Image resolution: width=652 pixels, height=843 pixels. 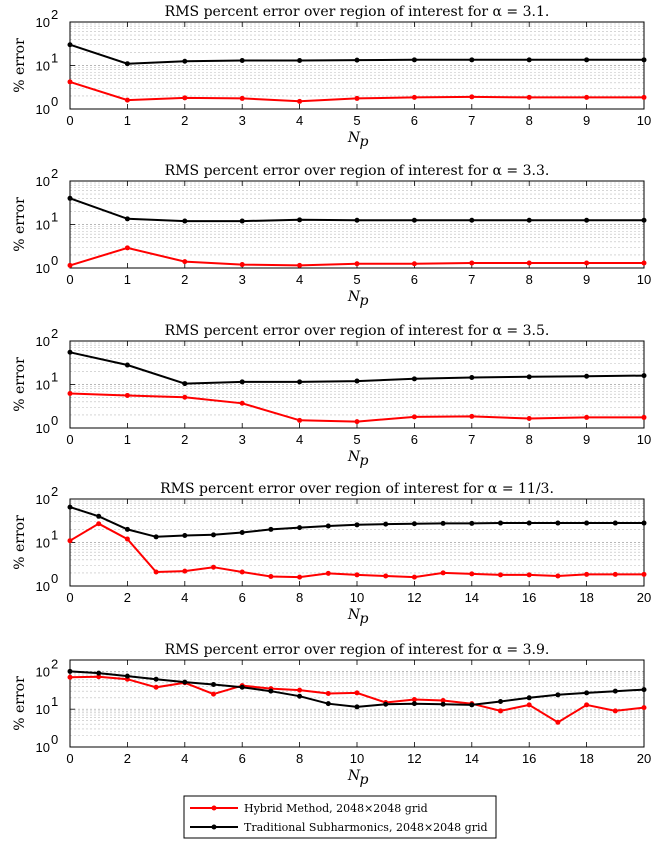 I want to click on x-tick-label: 6, so click(x=242, y=758).